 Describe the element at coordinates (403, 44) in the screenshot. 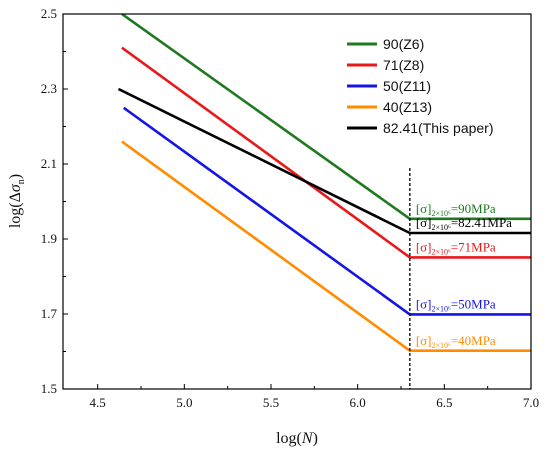

I see `legend-label: 90(Z6)` at that location.